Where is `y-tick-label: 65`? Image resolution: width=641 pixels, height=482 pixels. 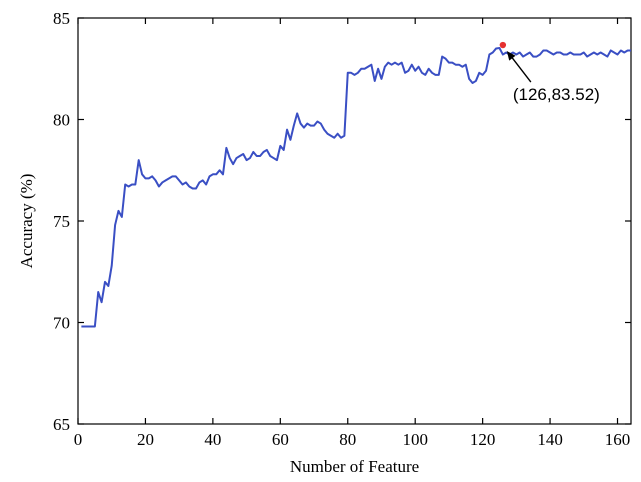
y-tick-label: 65 is located at coordinates (61, 424).